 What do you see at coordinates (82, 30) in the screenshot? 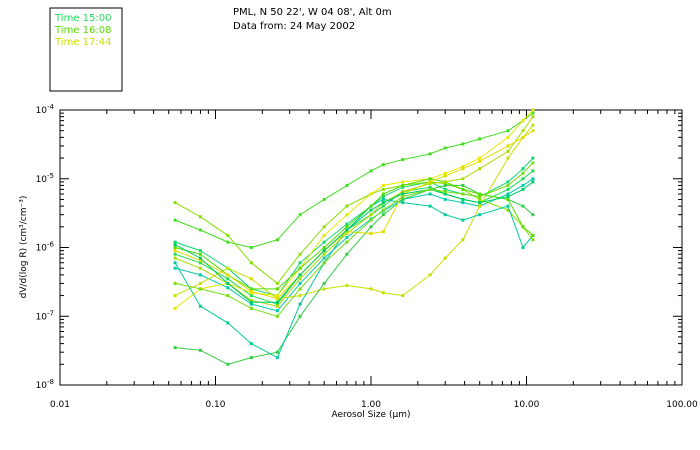
I see `legend-entry: Time 16:08` at bounding box center [82, 30].